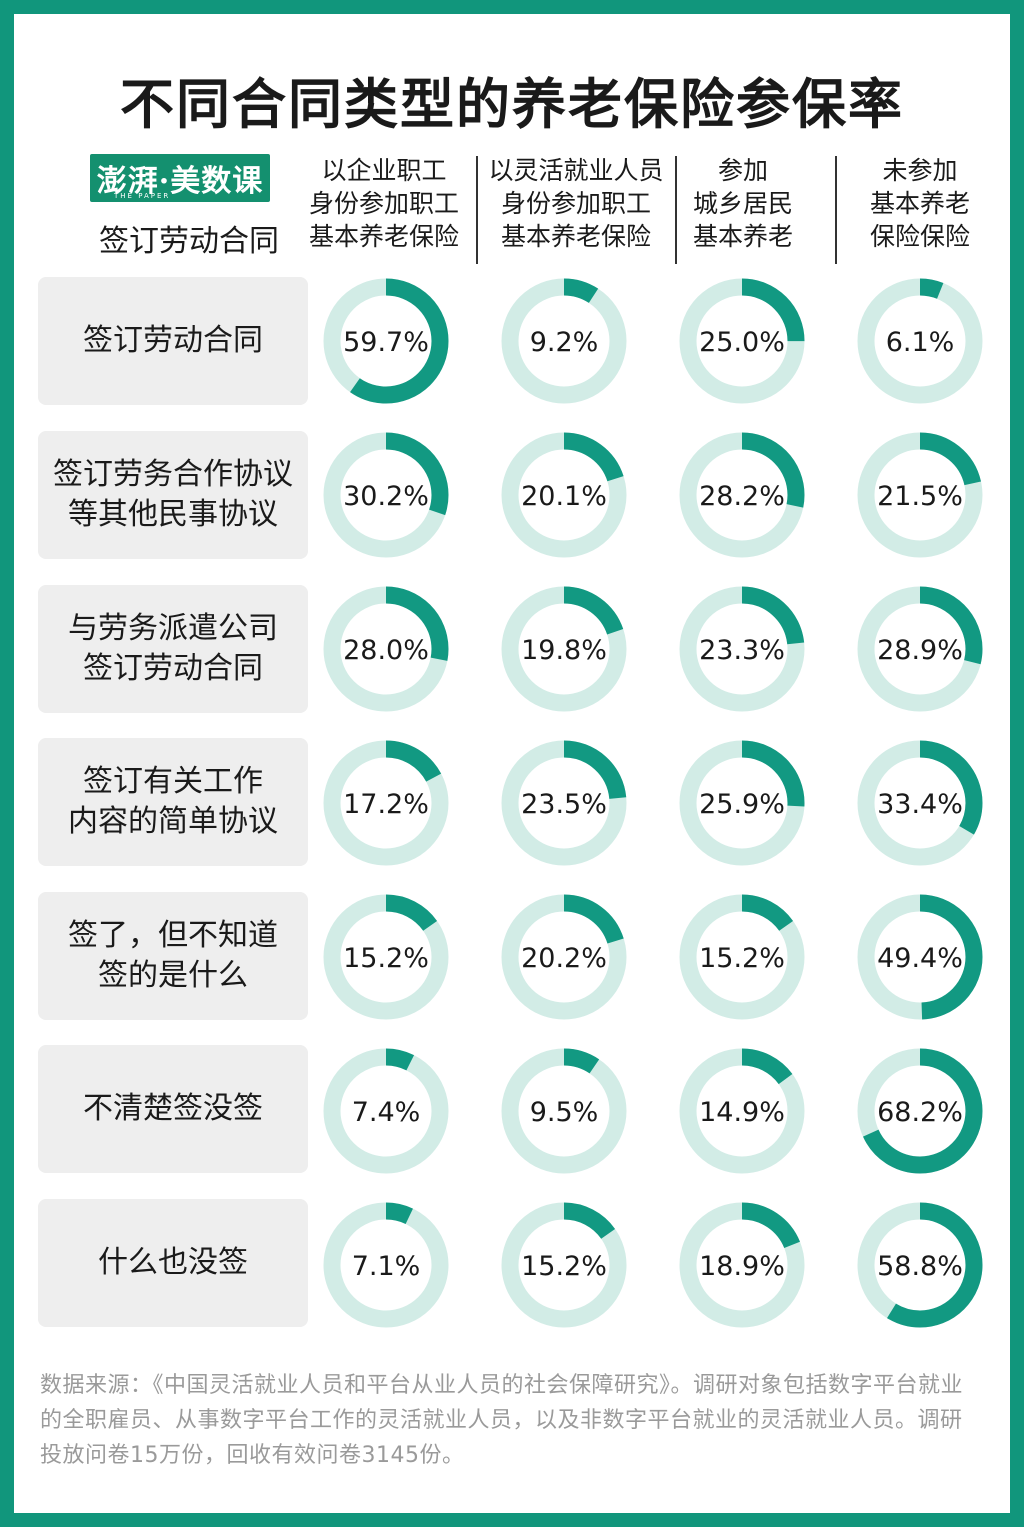 The width and height of the screenshot is (1024, 1527). I want to click on row-label-7: 什么也没签, so click(173, 1263).